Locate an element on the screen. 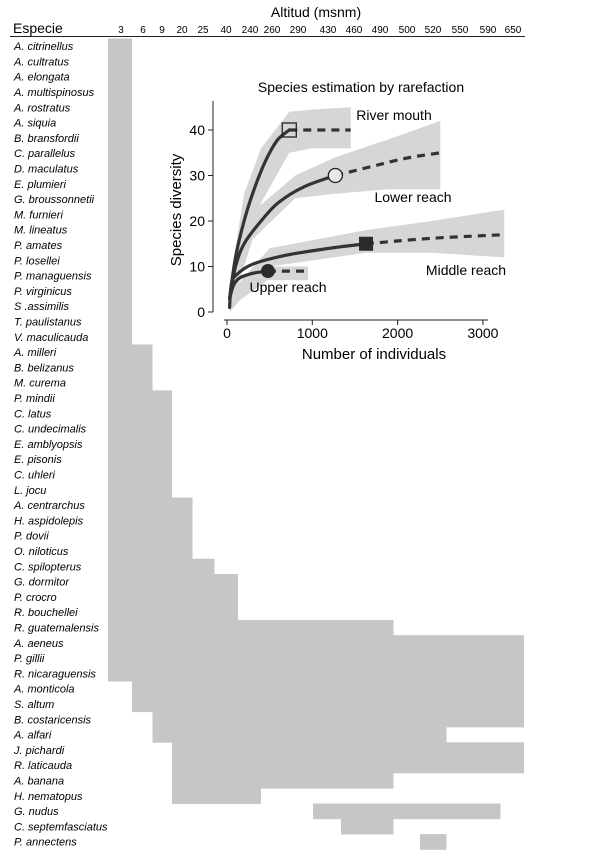 Image resolution: width=607 pixels, height=859 pixels. species-label: B. belizanus is located at coordinates (44, 368).